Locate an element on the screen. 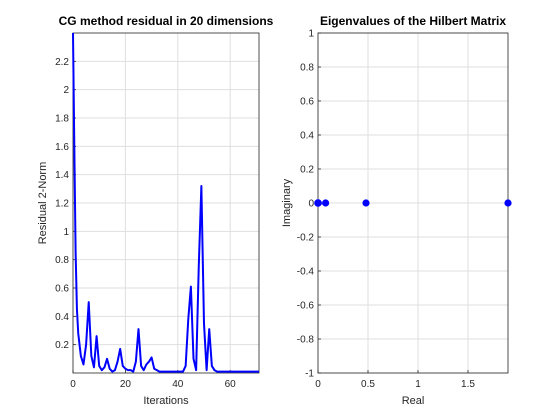 This screenshot has width=560, height=420. eigenvalues-y-tick-label: -0.6 is located at coordinates (306, 306).